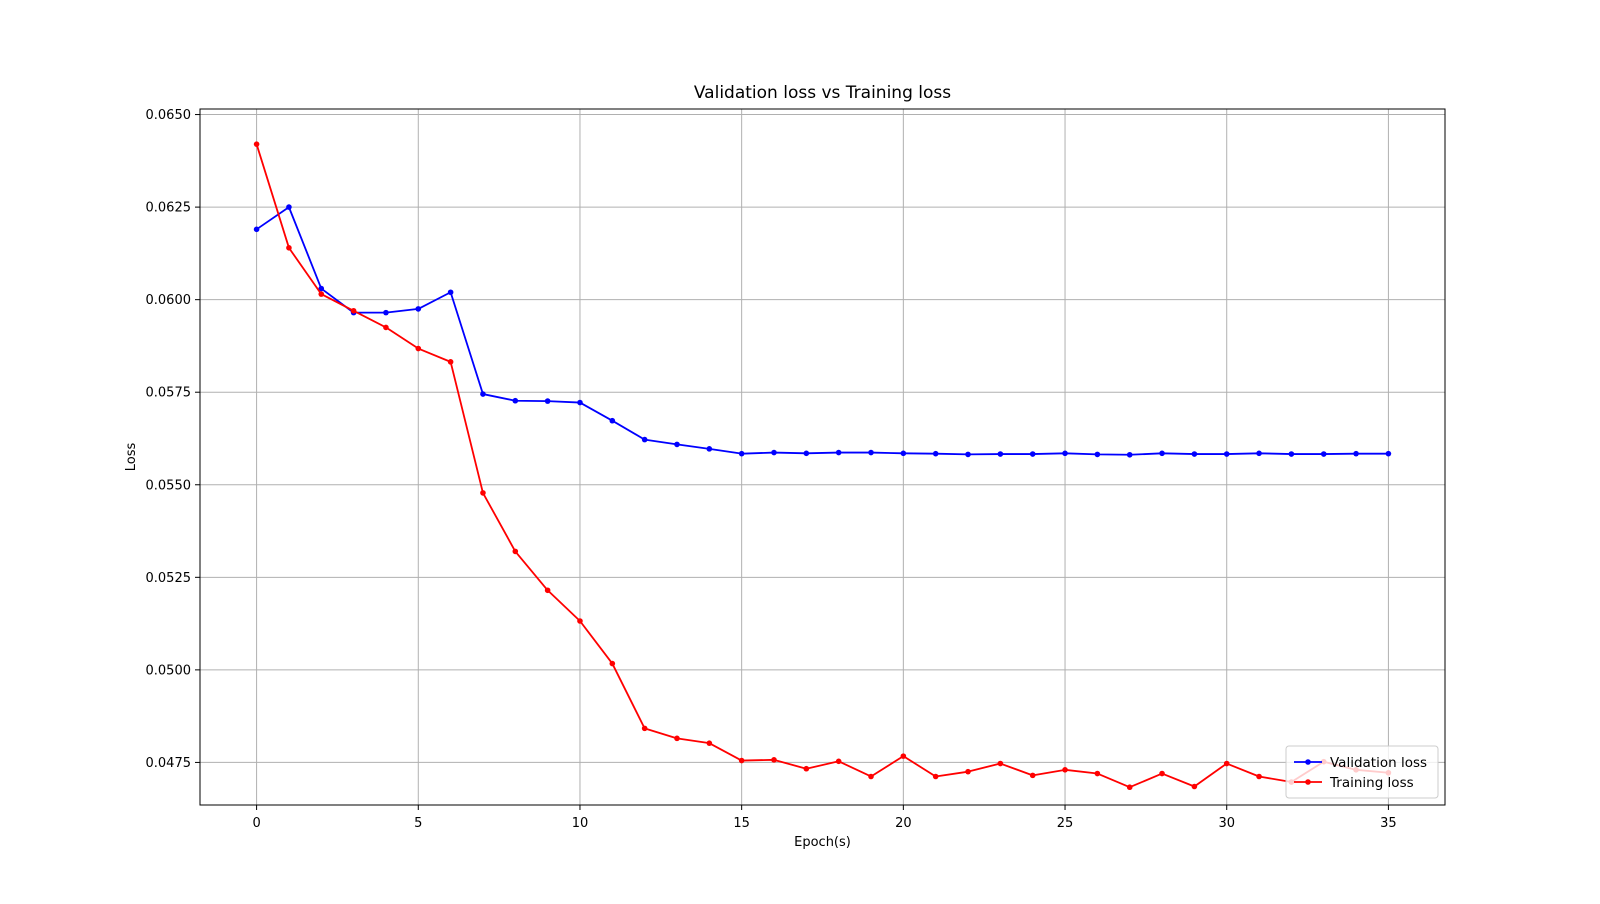  I want to click on x-tick-label: 20, so click(903, 823).